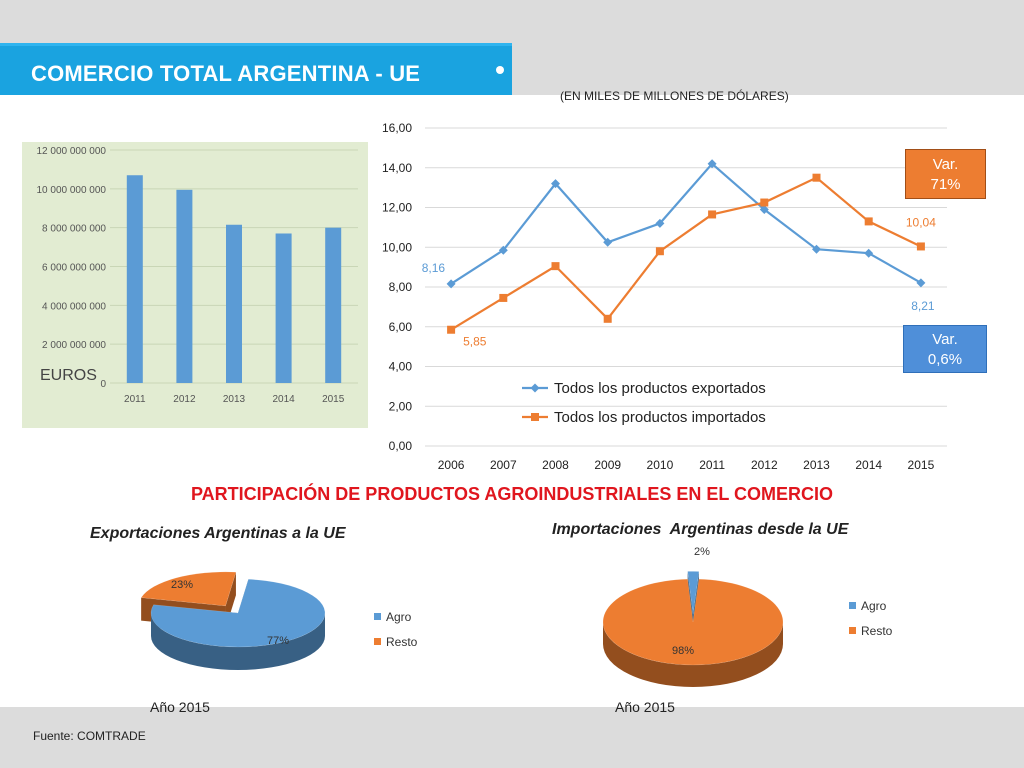  I want to click on pie-chart-exports: 77% 23% Agro Resto, so click(279, 620).